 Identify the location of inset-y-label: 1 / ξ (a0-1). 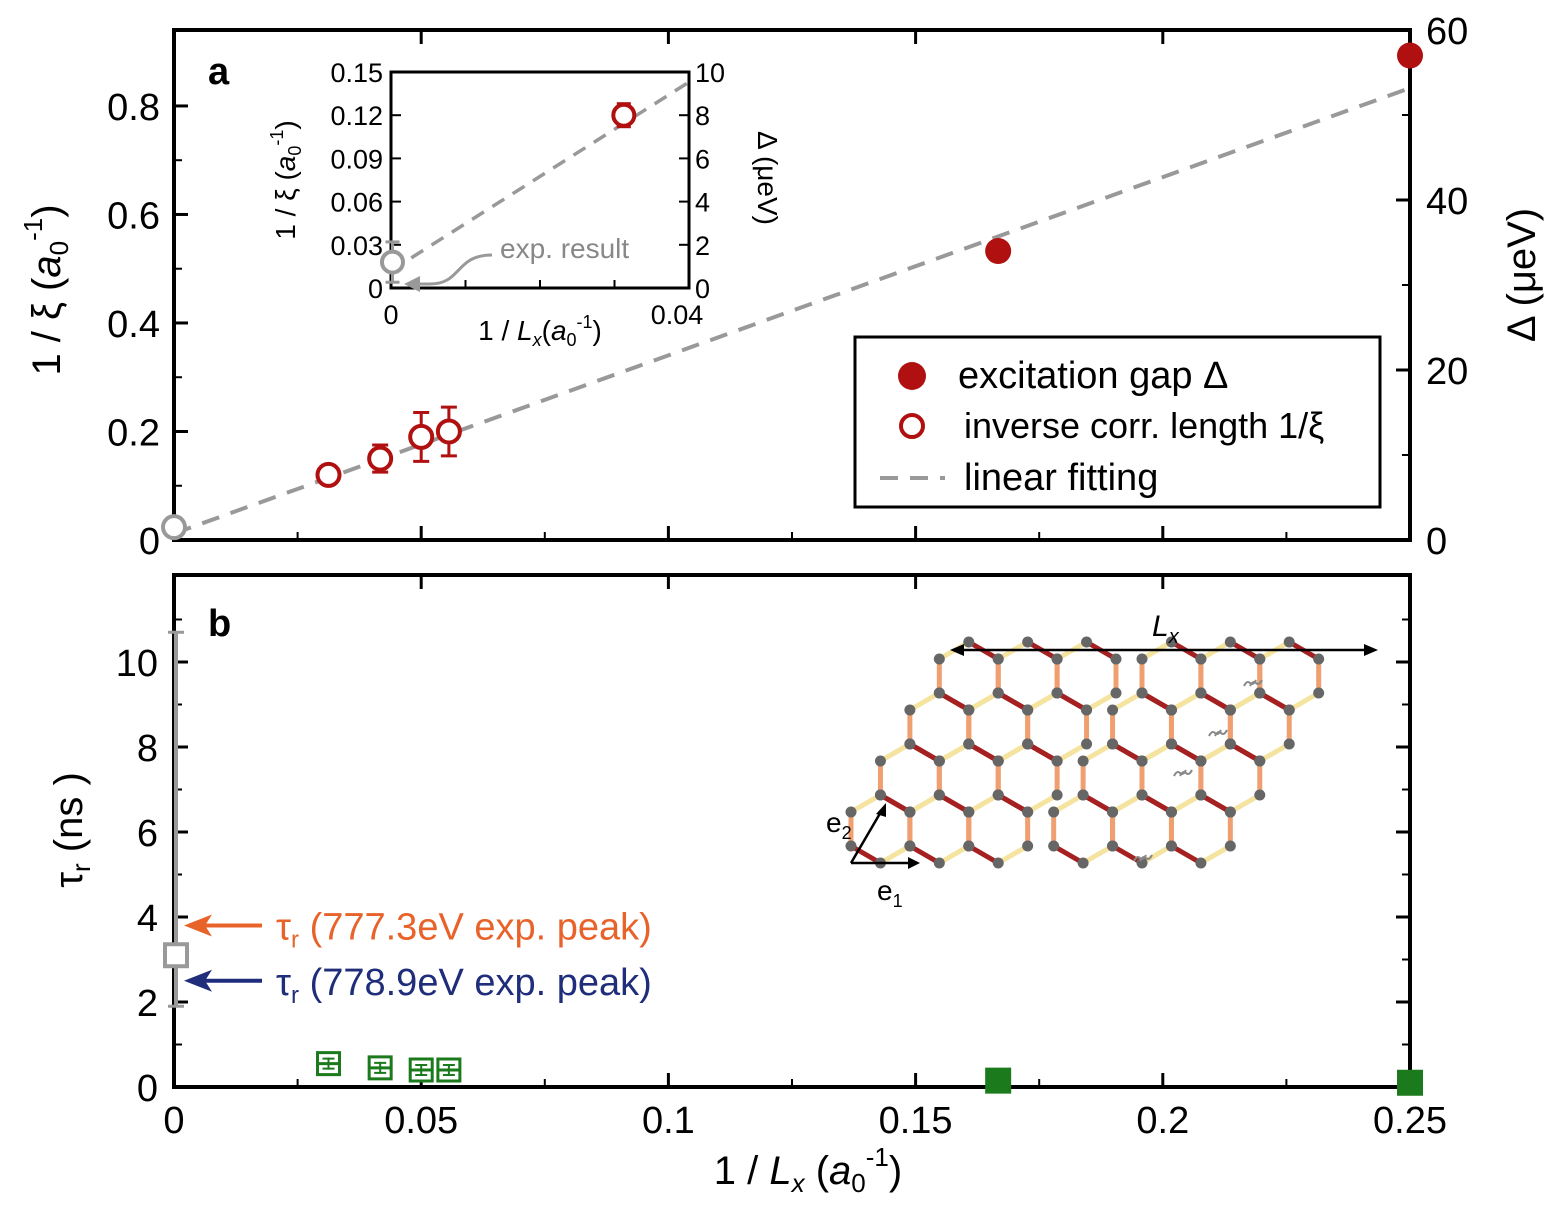
(286, 180).